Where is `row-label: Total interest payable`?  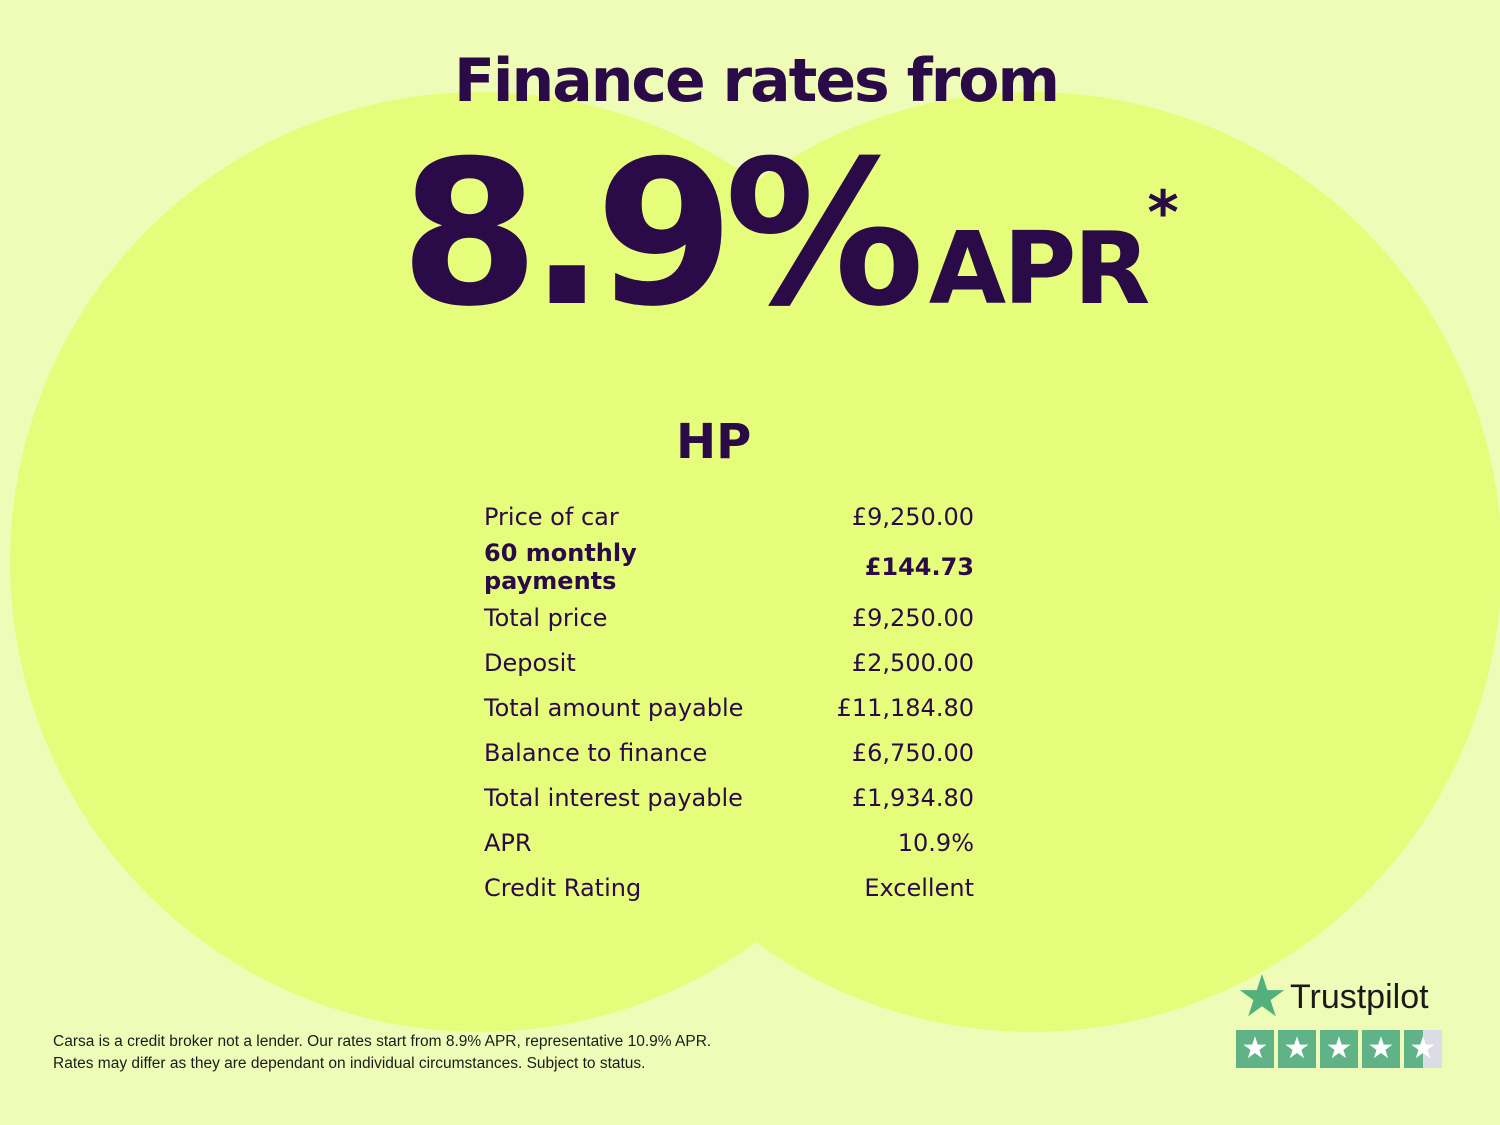 row-label: Total interest payable is located at coordinates (613, 797).